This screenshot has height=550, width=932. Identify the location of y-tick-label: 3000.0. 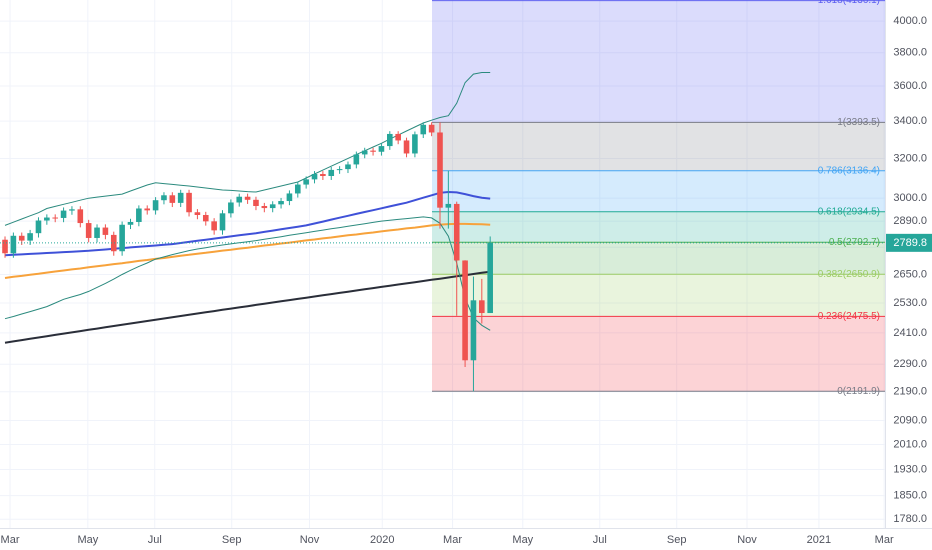
(910, 198).